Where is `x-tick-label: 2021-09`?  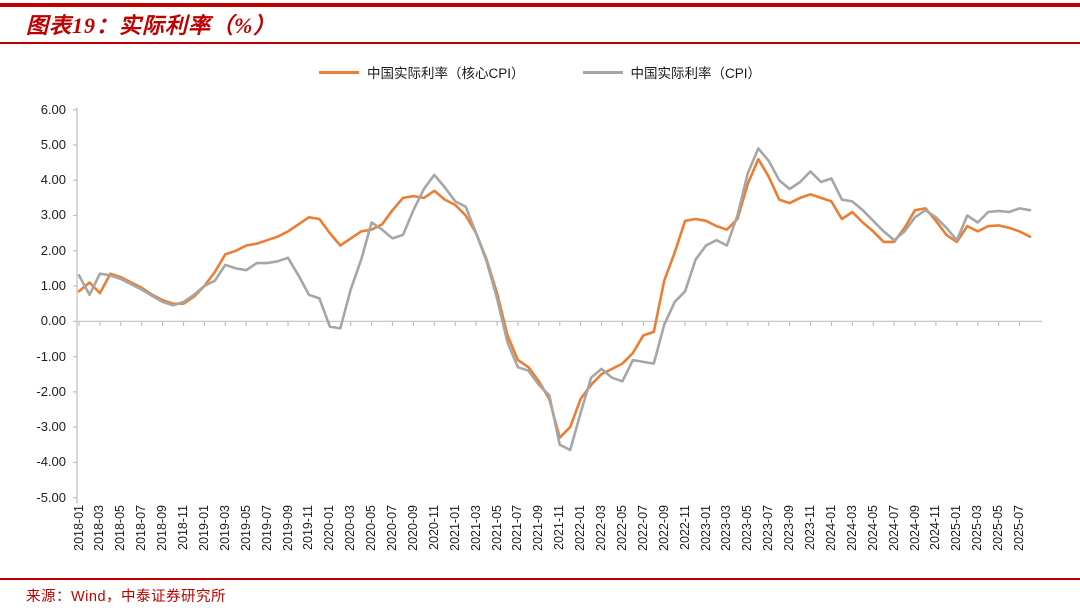 x-tick-label: 2021-09 is located at coordinates (538, 528).